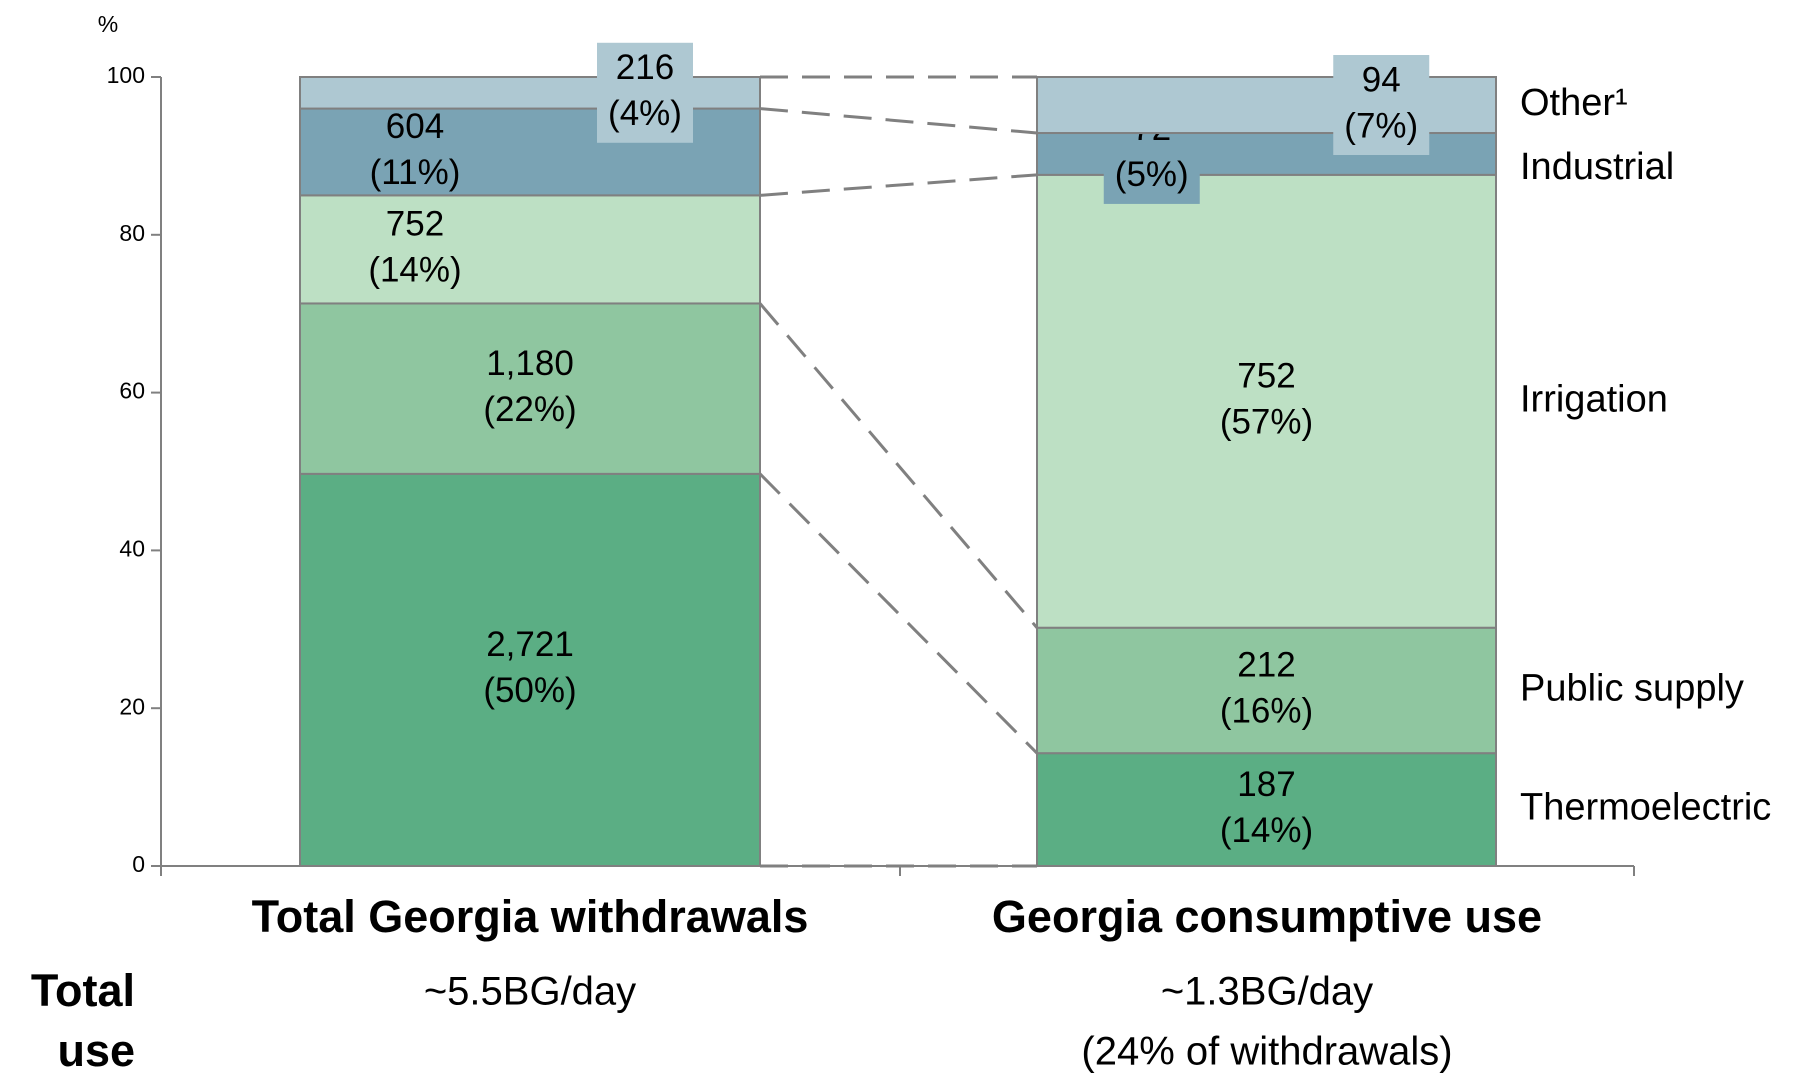 The height and width of the screenshot is (1078, 1820). I want to click on category-sublabel: ~5.5BG/day, so click(530, 992).